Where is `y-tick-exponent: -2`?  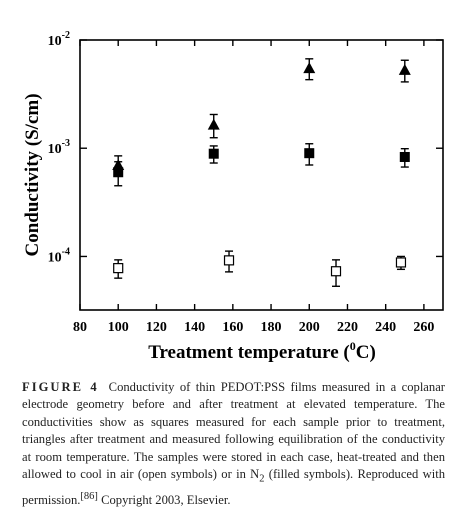 y-tick-exponent: -2 is located at coordinates (66, 35).